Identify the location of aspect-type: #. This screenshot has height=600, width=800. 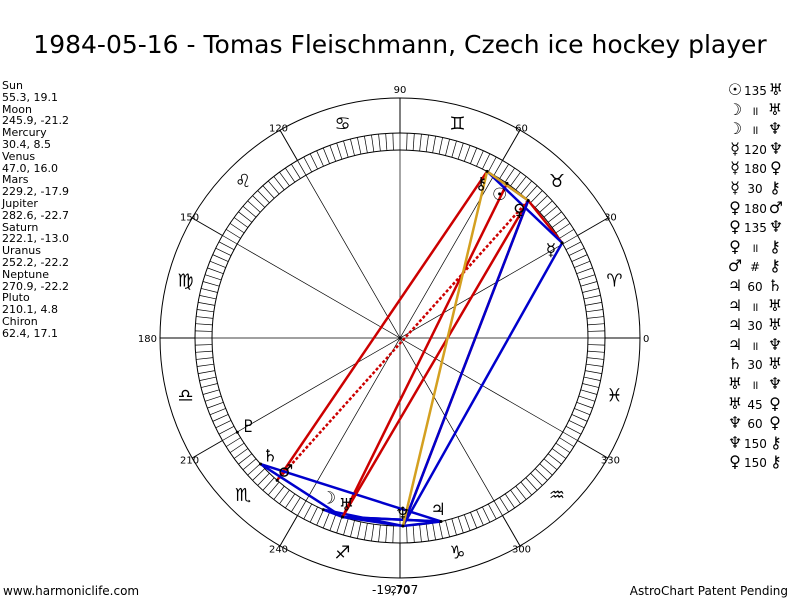
(755, 267).